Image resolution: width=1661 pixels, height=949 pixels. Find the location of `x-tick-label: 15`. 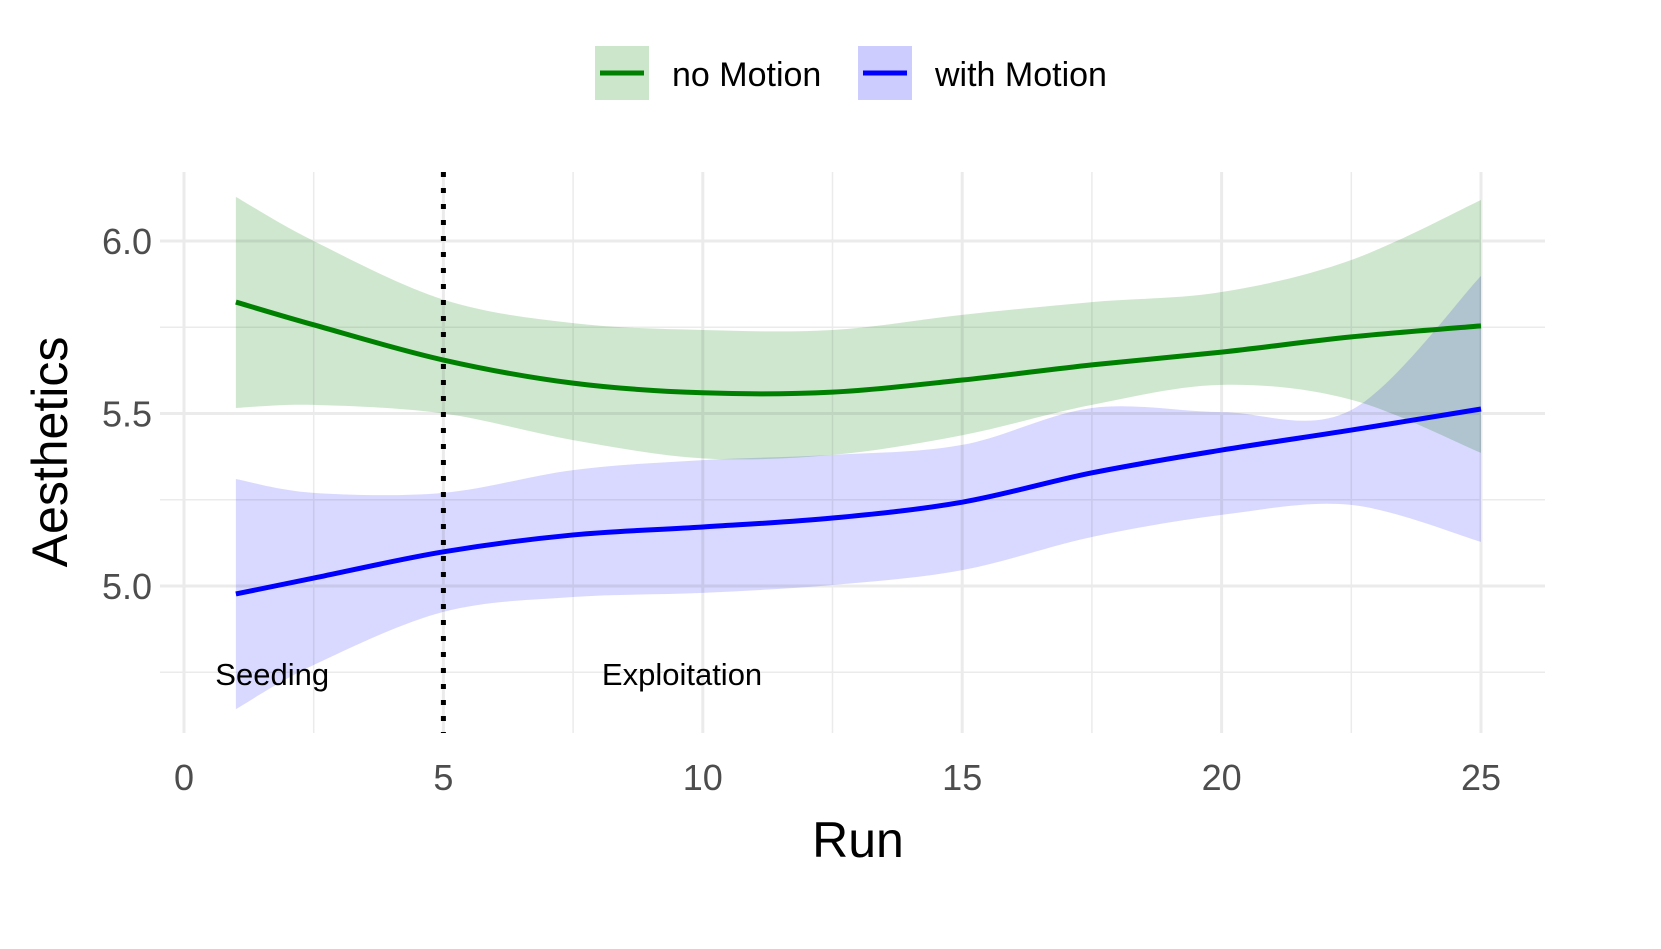

x-tick-label: 15 is located at coordinates (962, 777).